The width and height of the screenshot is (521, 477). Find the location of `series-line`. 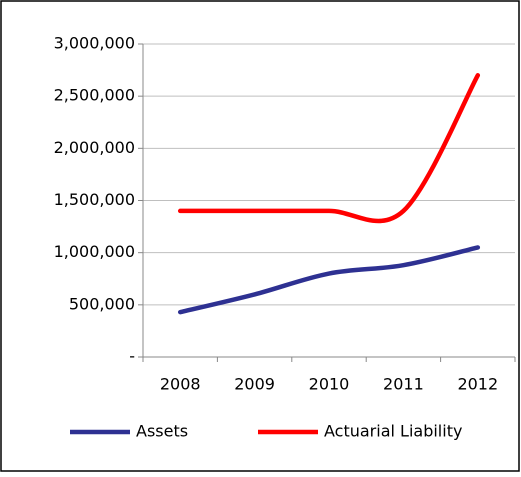

series-line is located at coordinates (329, 280).